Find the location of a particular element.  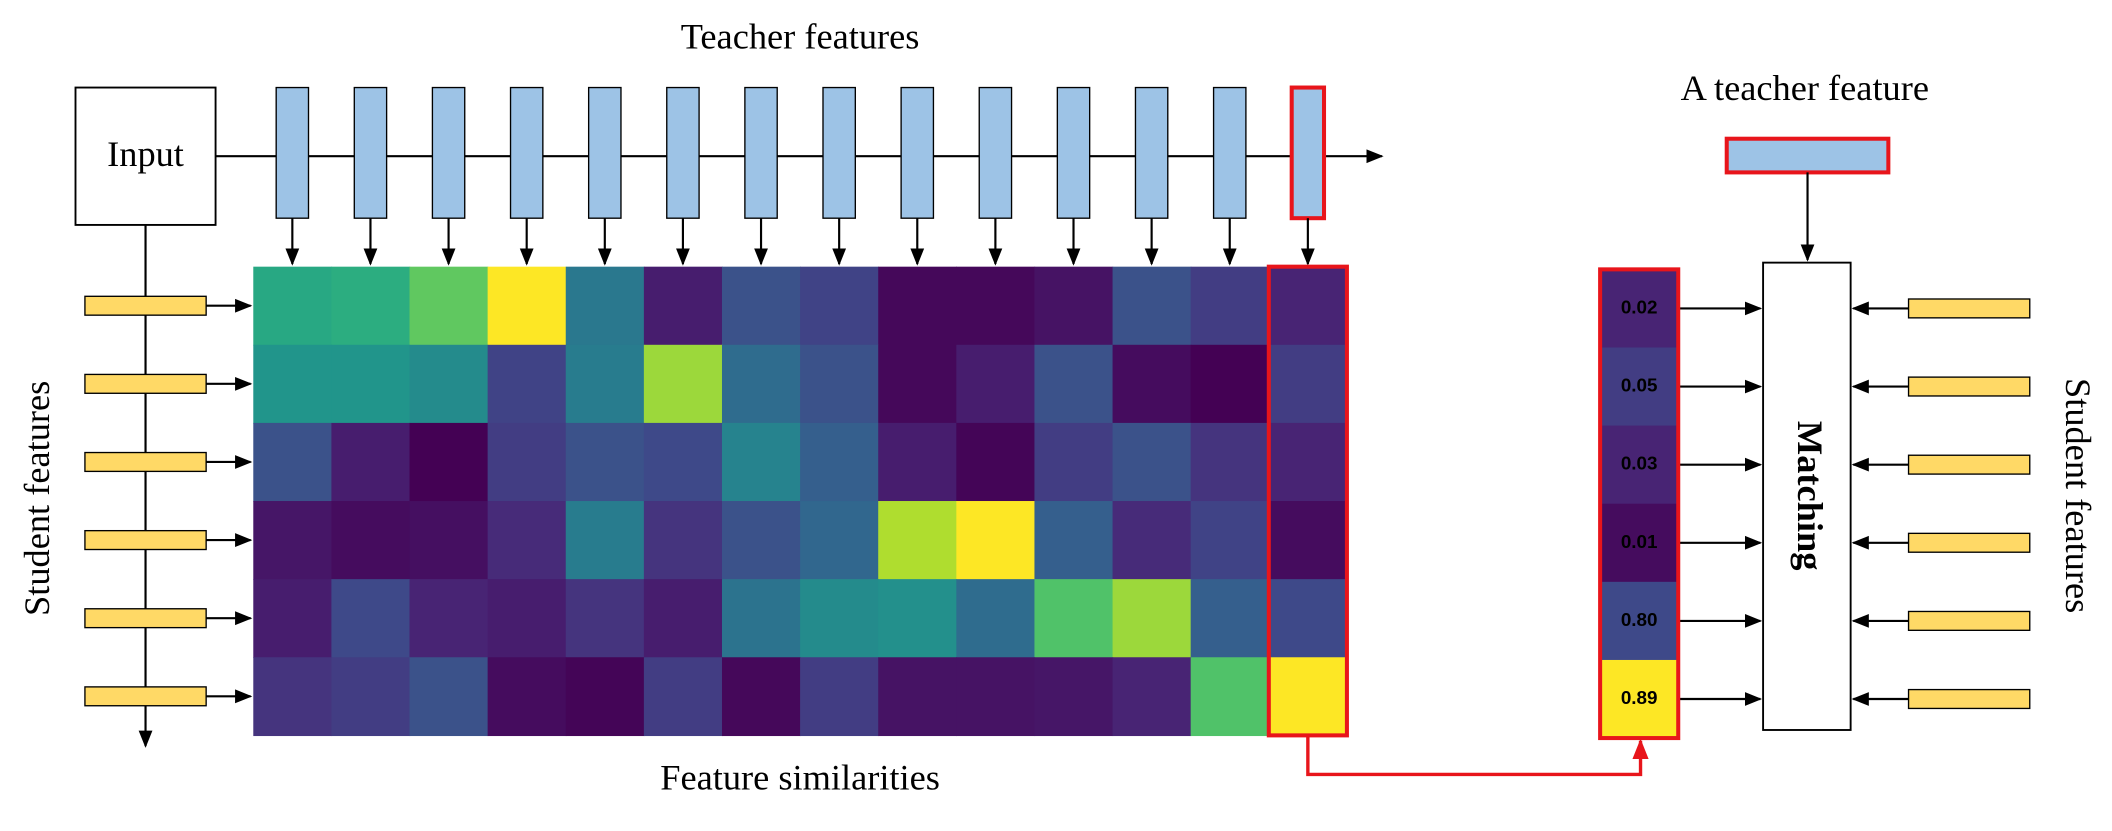

teacher-title: Teacher features is located at coordinates (800, 37).